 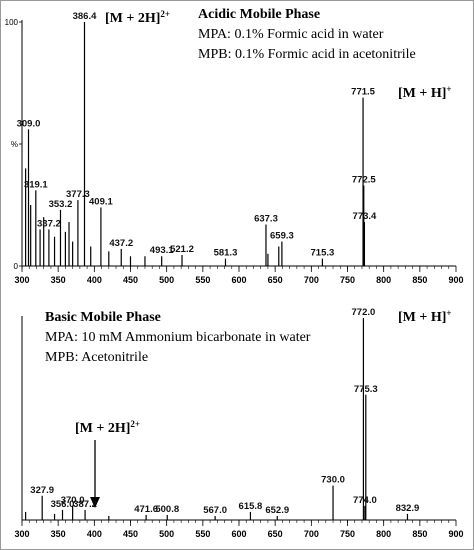 What do you see at coordinates (333, 480) in the screenshot?
I see `peak-label: 730.0` at bounding box center [333, 480].